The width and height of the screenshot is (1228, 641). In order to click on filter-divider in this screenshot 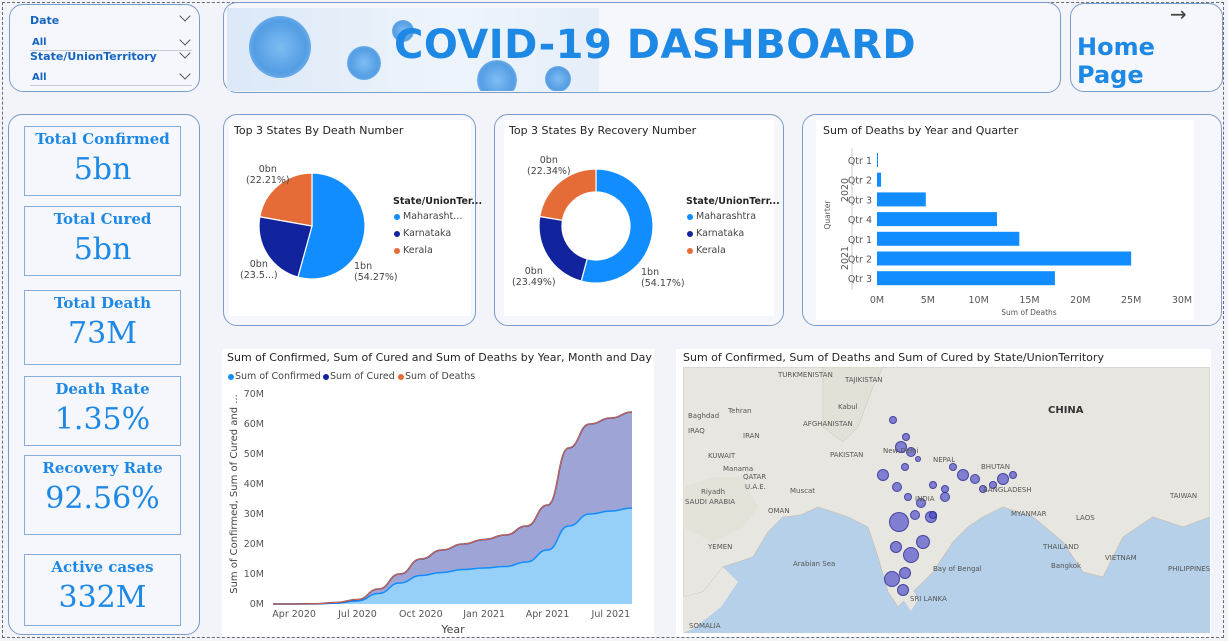, I will do `click(111, 50)`.